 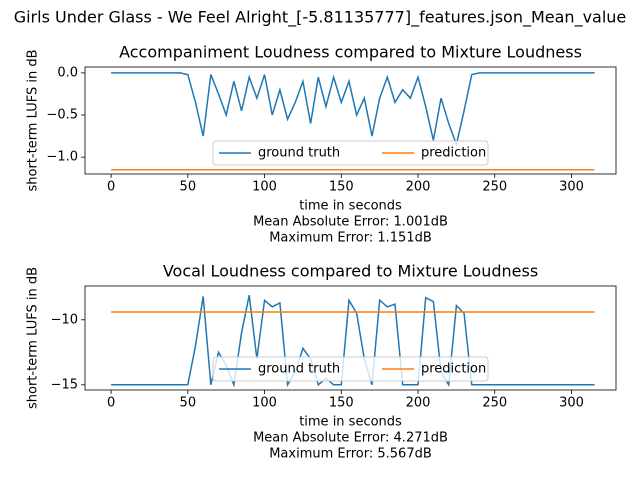 I want to click on annotation: Mean Absolute Error: 1.001dB, so click(x=350, y=222).